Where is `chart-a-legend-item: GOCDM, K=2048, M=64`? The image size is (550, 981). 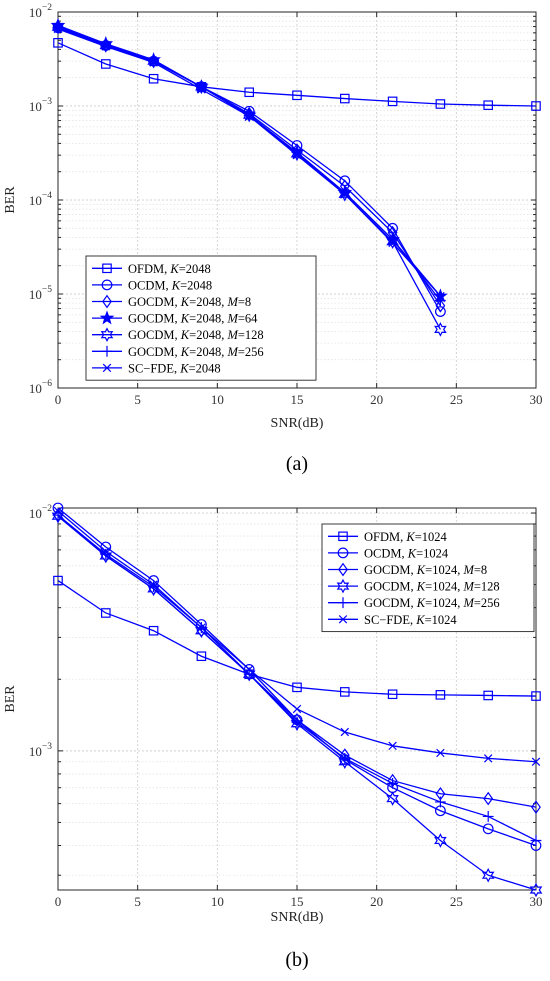
chart-a-legend-item: GOCDM, K=2048, M=64 is located at coordinates (175, 318).